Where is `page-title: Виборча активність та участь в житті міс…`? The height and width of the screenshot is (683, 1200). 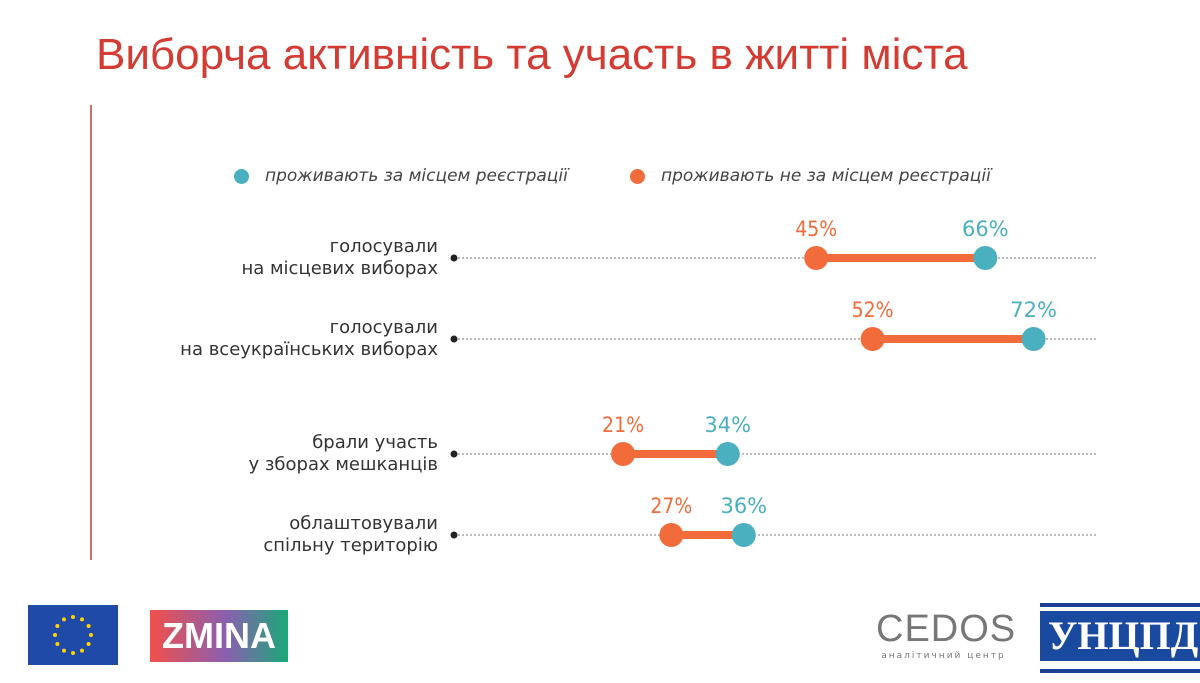
page-title: Виборча активність та участь в житті міс… is located at coordinates (532, 54).